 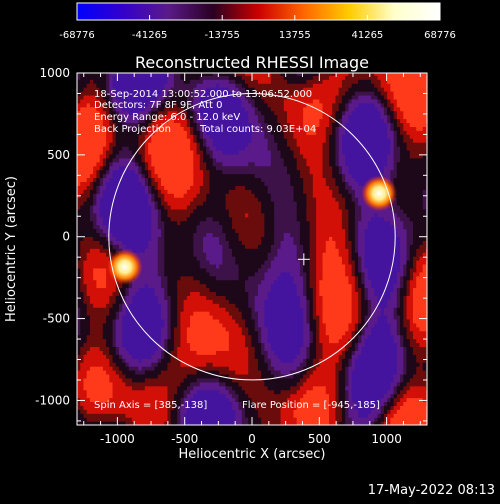 What do you see at coordinates (76, 35) in the screenshot?
I see `colorbar-tick-label: -68776` at bounding box center [76, 35].